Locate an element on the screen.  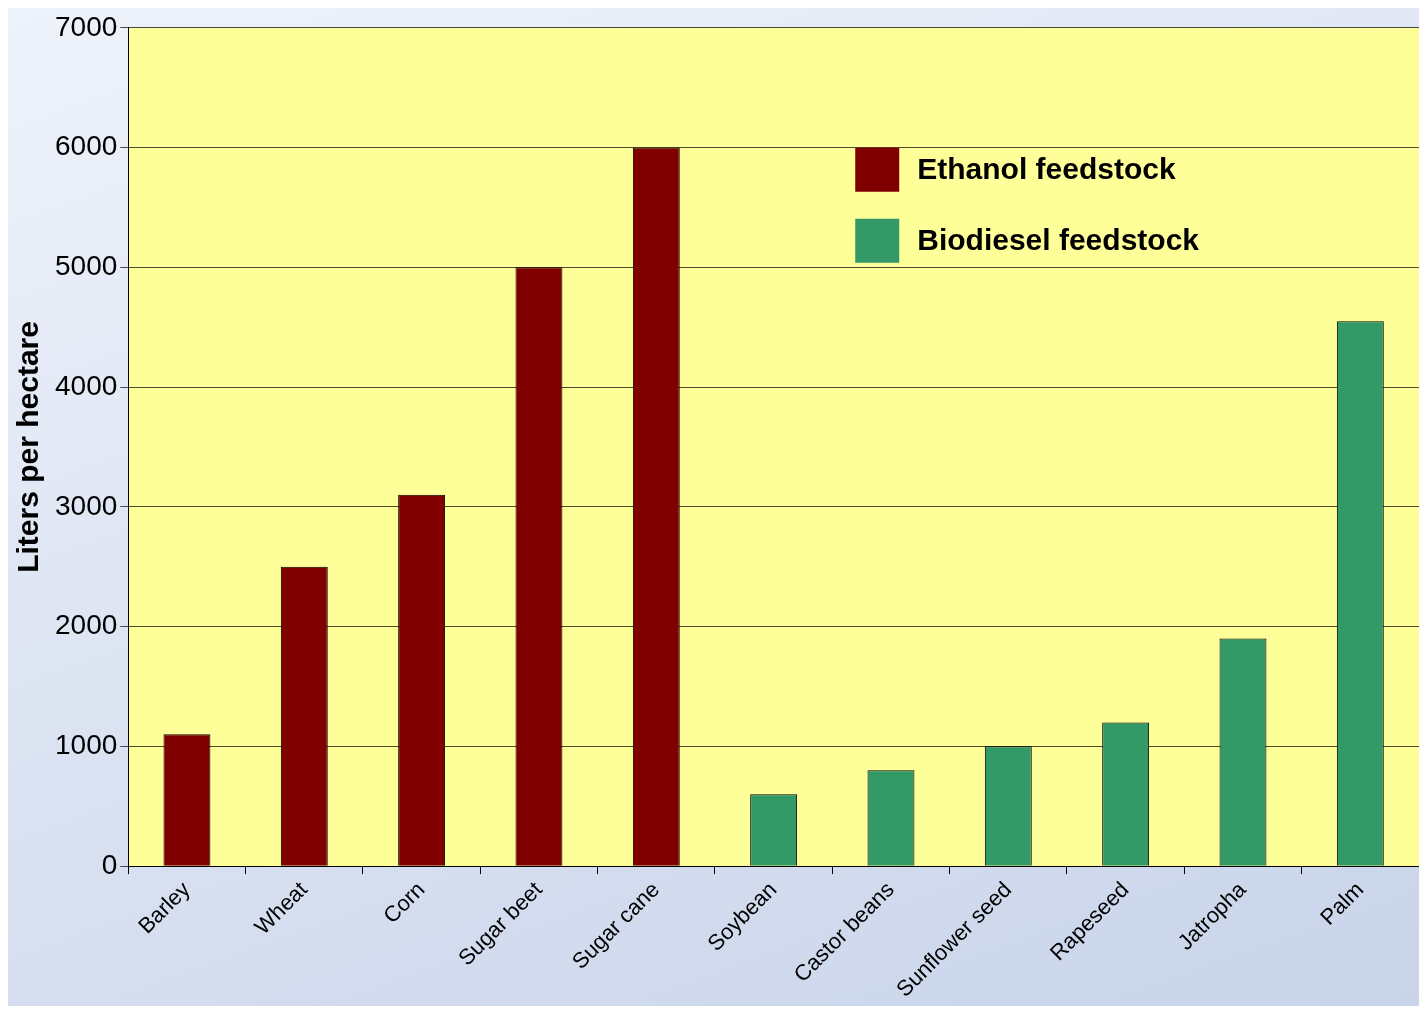
y-tick-label: 1000 is located at coordinates (86, 745).